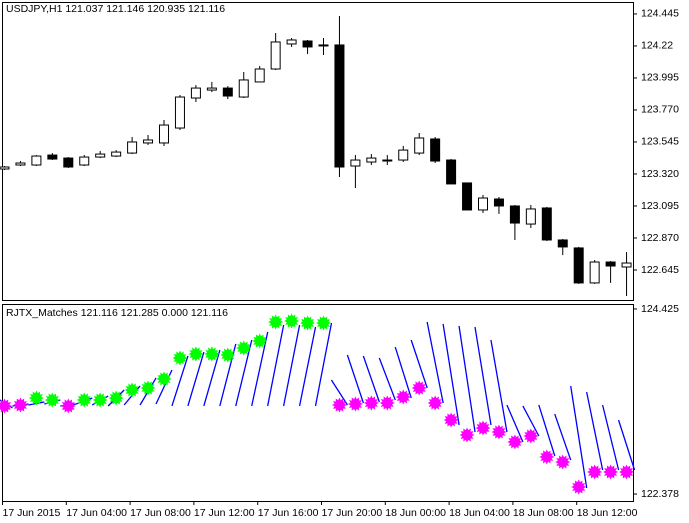 This screenshot has height=523, width=689. I want to click on x-tick-label: 17 Jun 12:00, so click(224, 513).